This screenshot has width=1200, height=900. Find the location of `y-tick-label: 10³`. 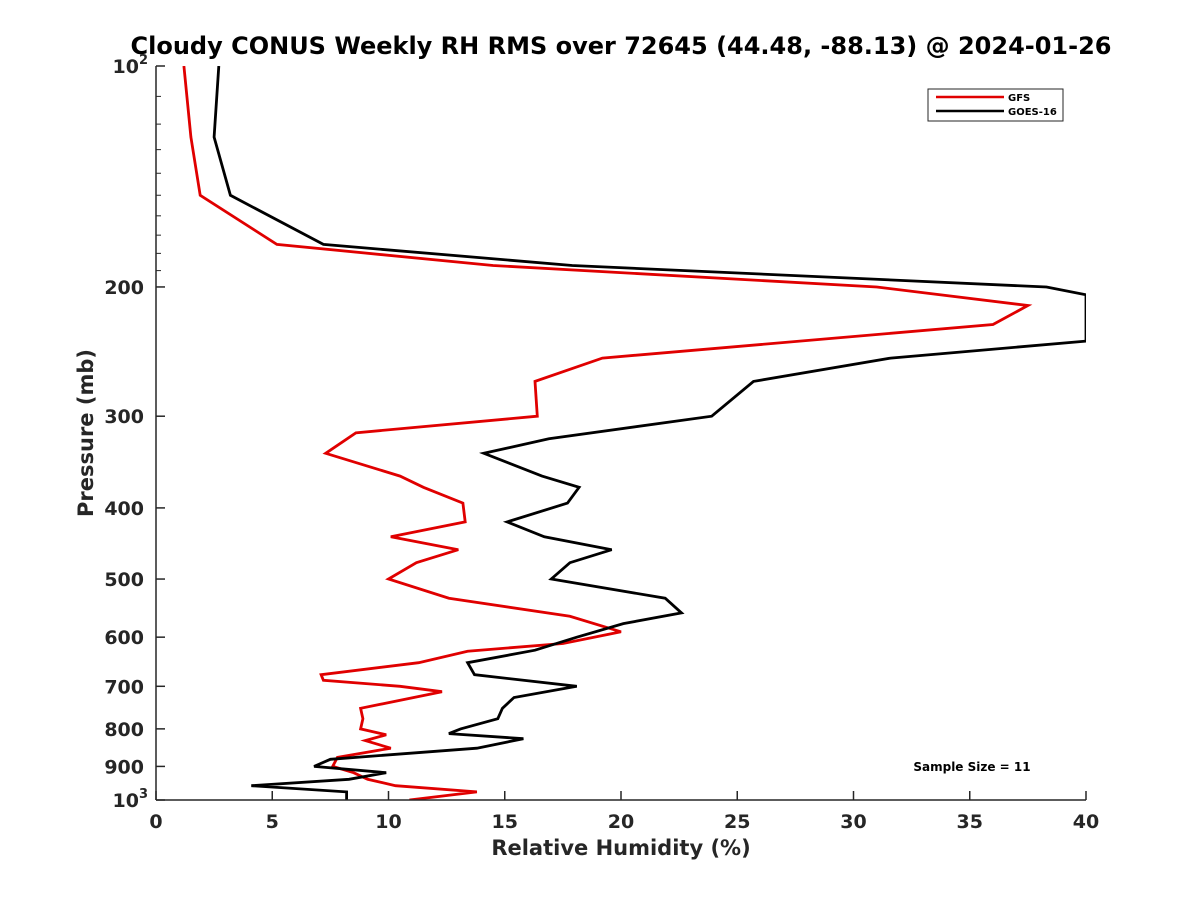

y-tick-label: 10³ is located at coordinates (131, 799).